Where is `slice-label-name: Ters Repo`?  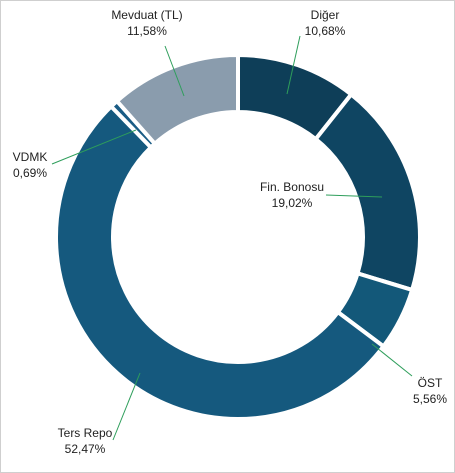
slice-label-name: Ters Repo is located at coordinates (85, 433).